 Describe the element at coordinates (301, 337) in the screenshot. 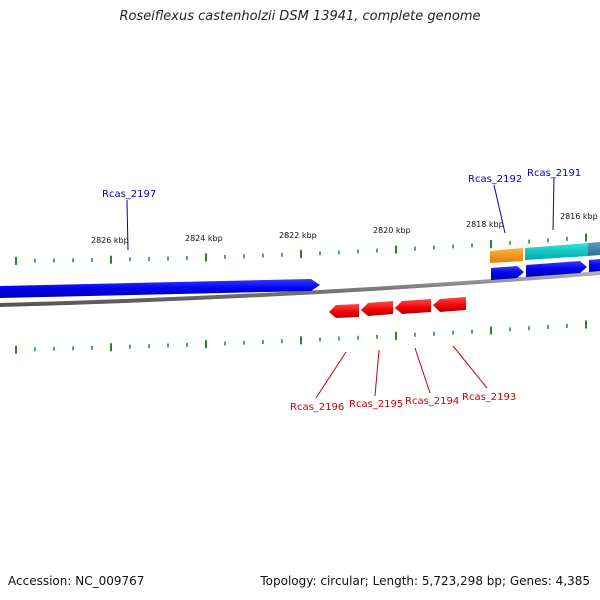

I see `lower-tick-row` at that location.